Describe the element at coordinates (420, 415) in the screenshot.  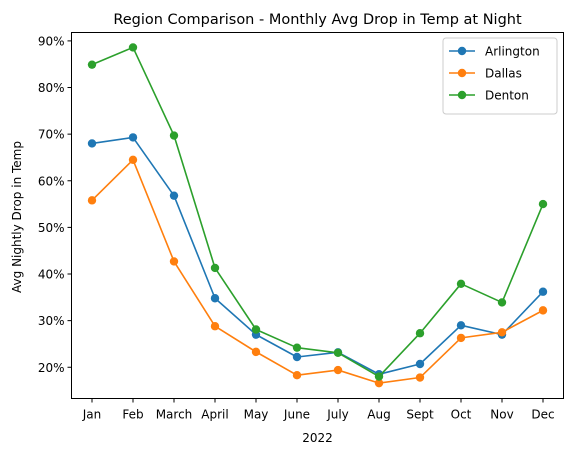
I see `x-tick-label: Sept` at that location.